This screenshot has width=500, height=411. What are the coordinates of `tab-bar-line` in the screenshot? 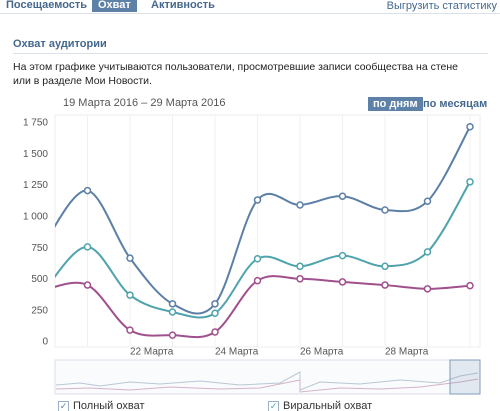 It's located at (250, 13).